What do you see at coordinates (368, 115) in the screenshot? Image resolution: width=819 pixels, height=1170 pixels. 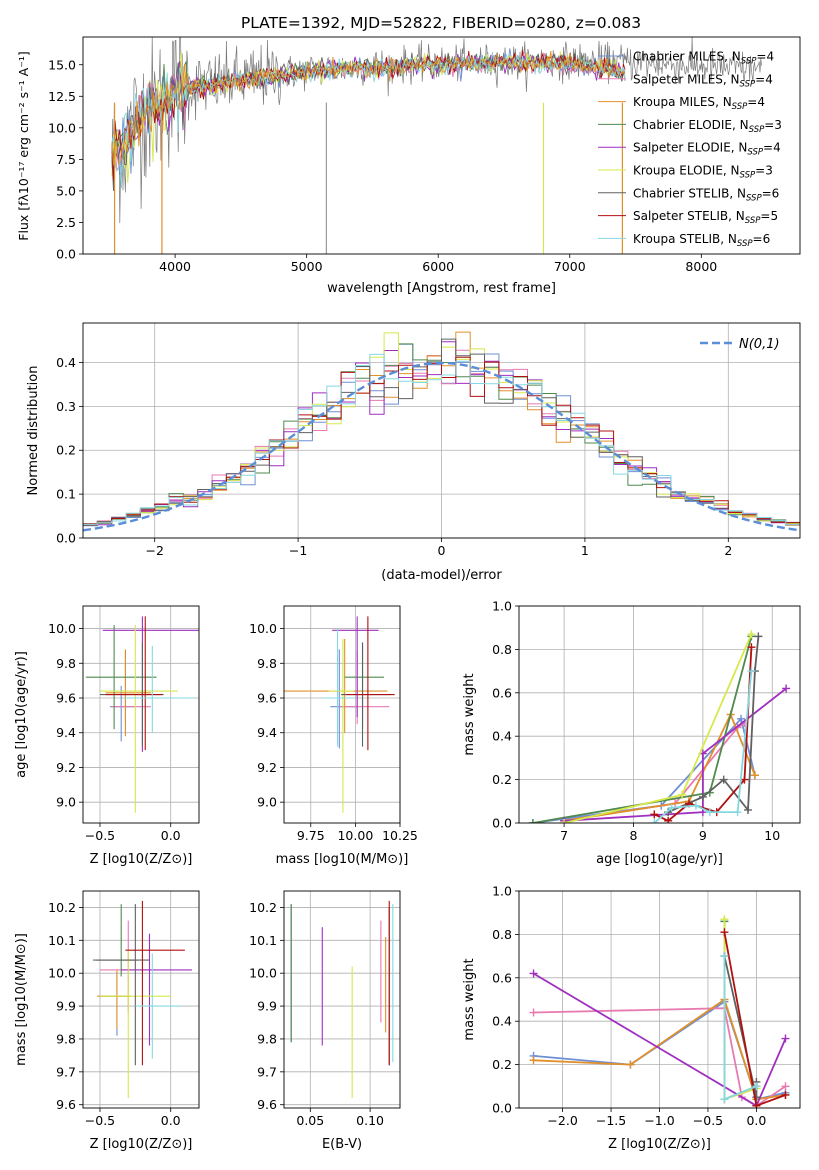 I see `model-spectrum-line` at bounding box center [368, 115].